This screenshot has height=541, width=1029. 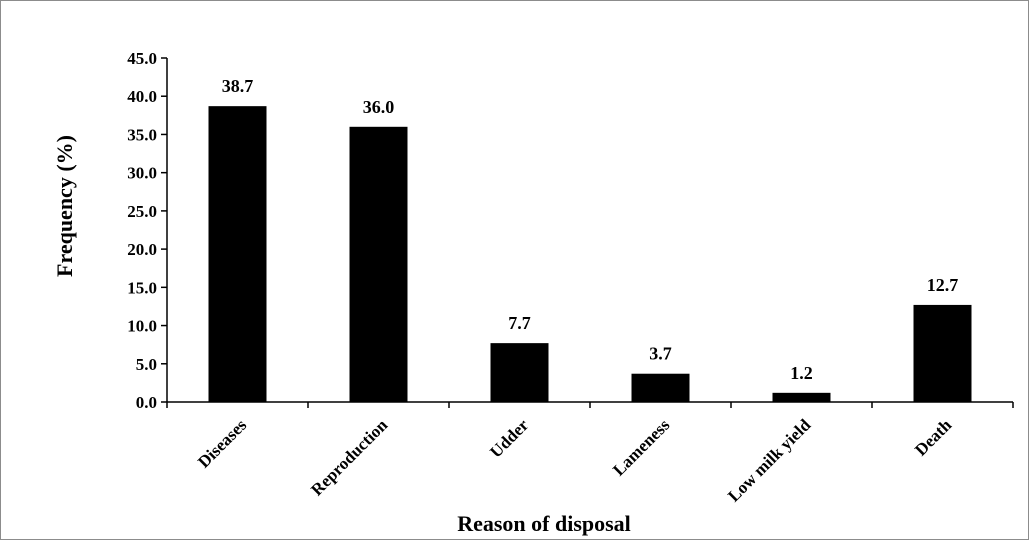 What do you see at coordinates (142, 96) in the screenshot?
I see `y-tick-label: 40.0` at bounding box center [142, 96].